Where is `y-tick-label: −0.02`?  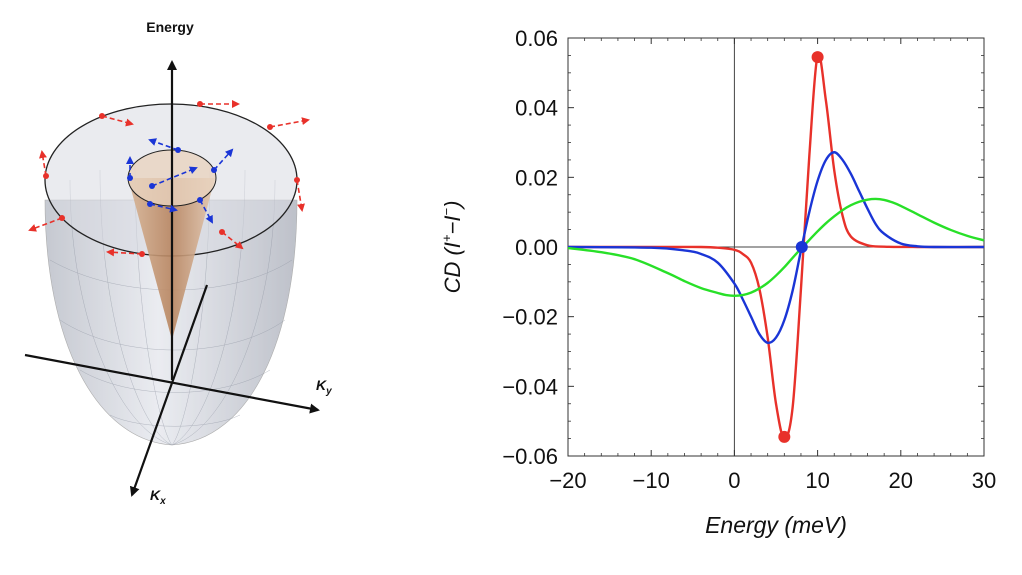
y-tick-label: −0.02 is located at coordinates (530, 317).